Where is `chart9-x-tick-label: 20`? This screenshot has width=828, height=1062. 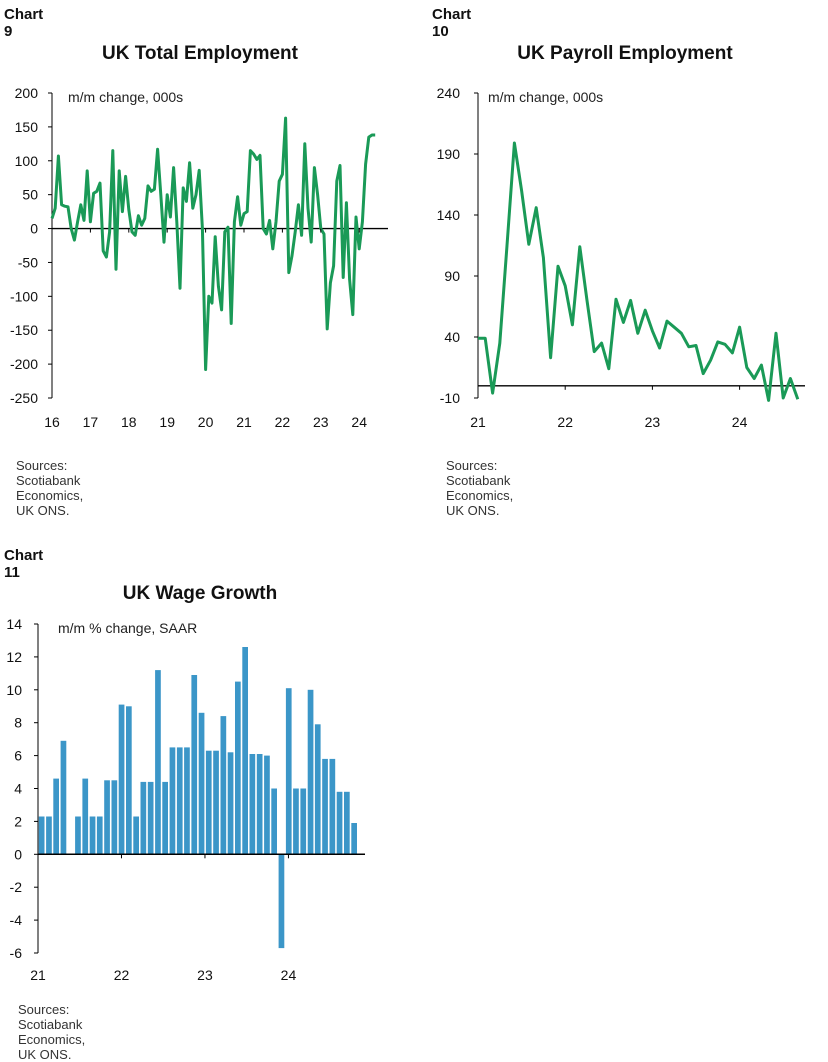 chart9-x-tick-label: 20 is located at coordinates (206, 422).